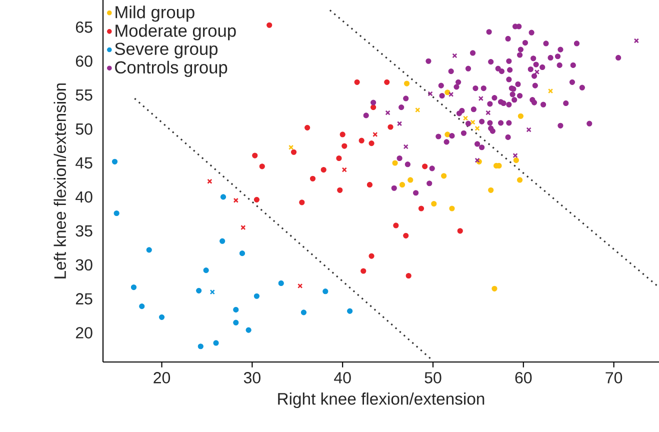 Image resolution: width=659 pixels, height=432 pixels. Describe the element at coordinates (523, 378) in the screenshot. I see `x-tick-label: 60` at that location.